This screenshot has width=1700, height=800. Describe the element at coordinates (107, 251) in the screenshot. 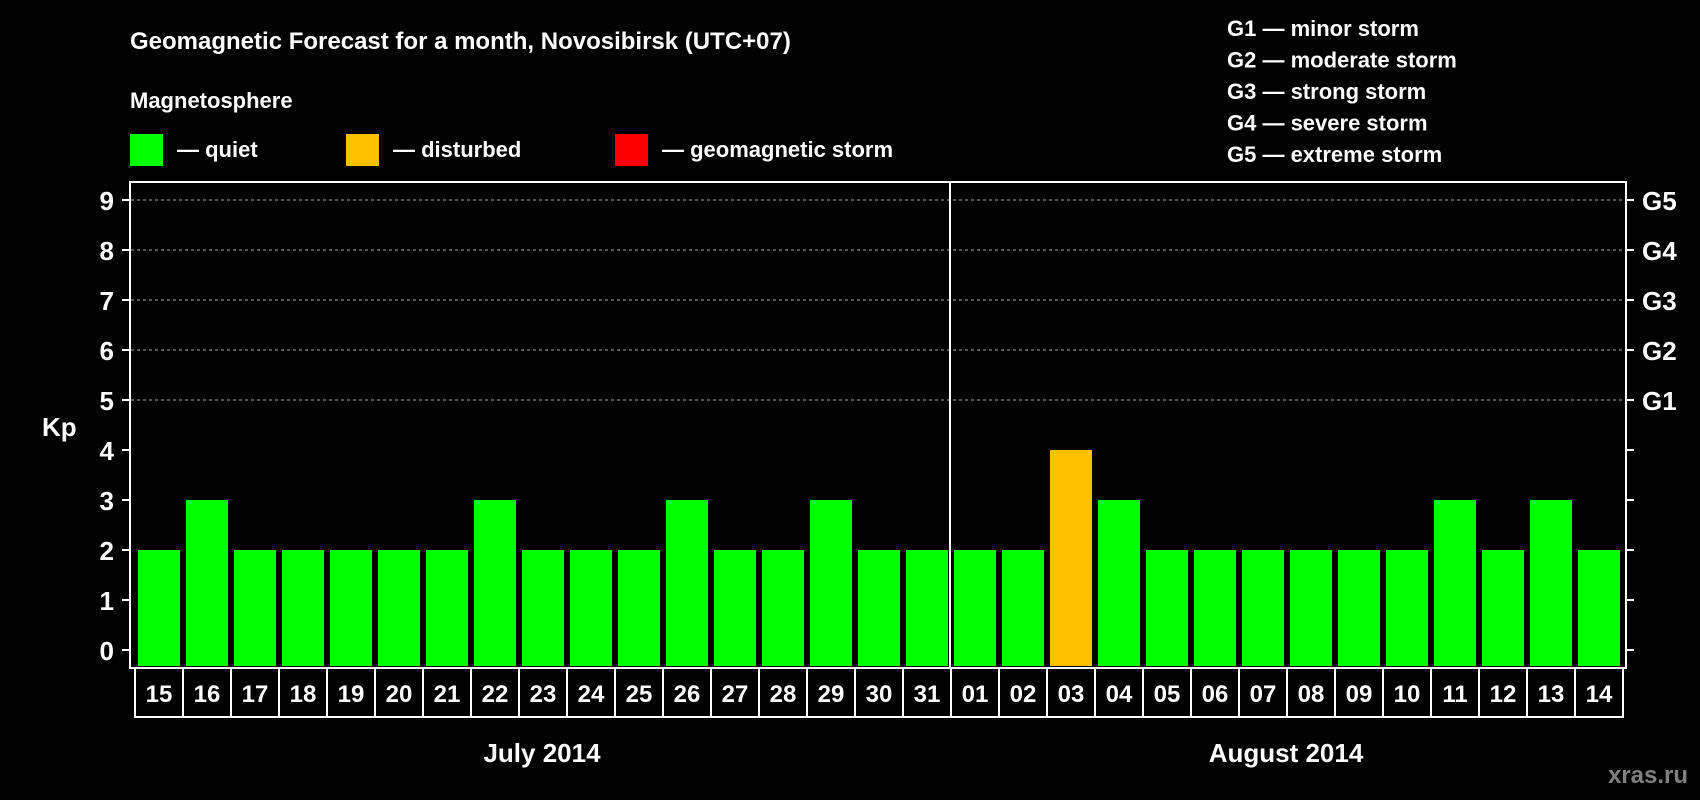

I see `y-tick-label: 8` at that location.